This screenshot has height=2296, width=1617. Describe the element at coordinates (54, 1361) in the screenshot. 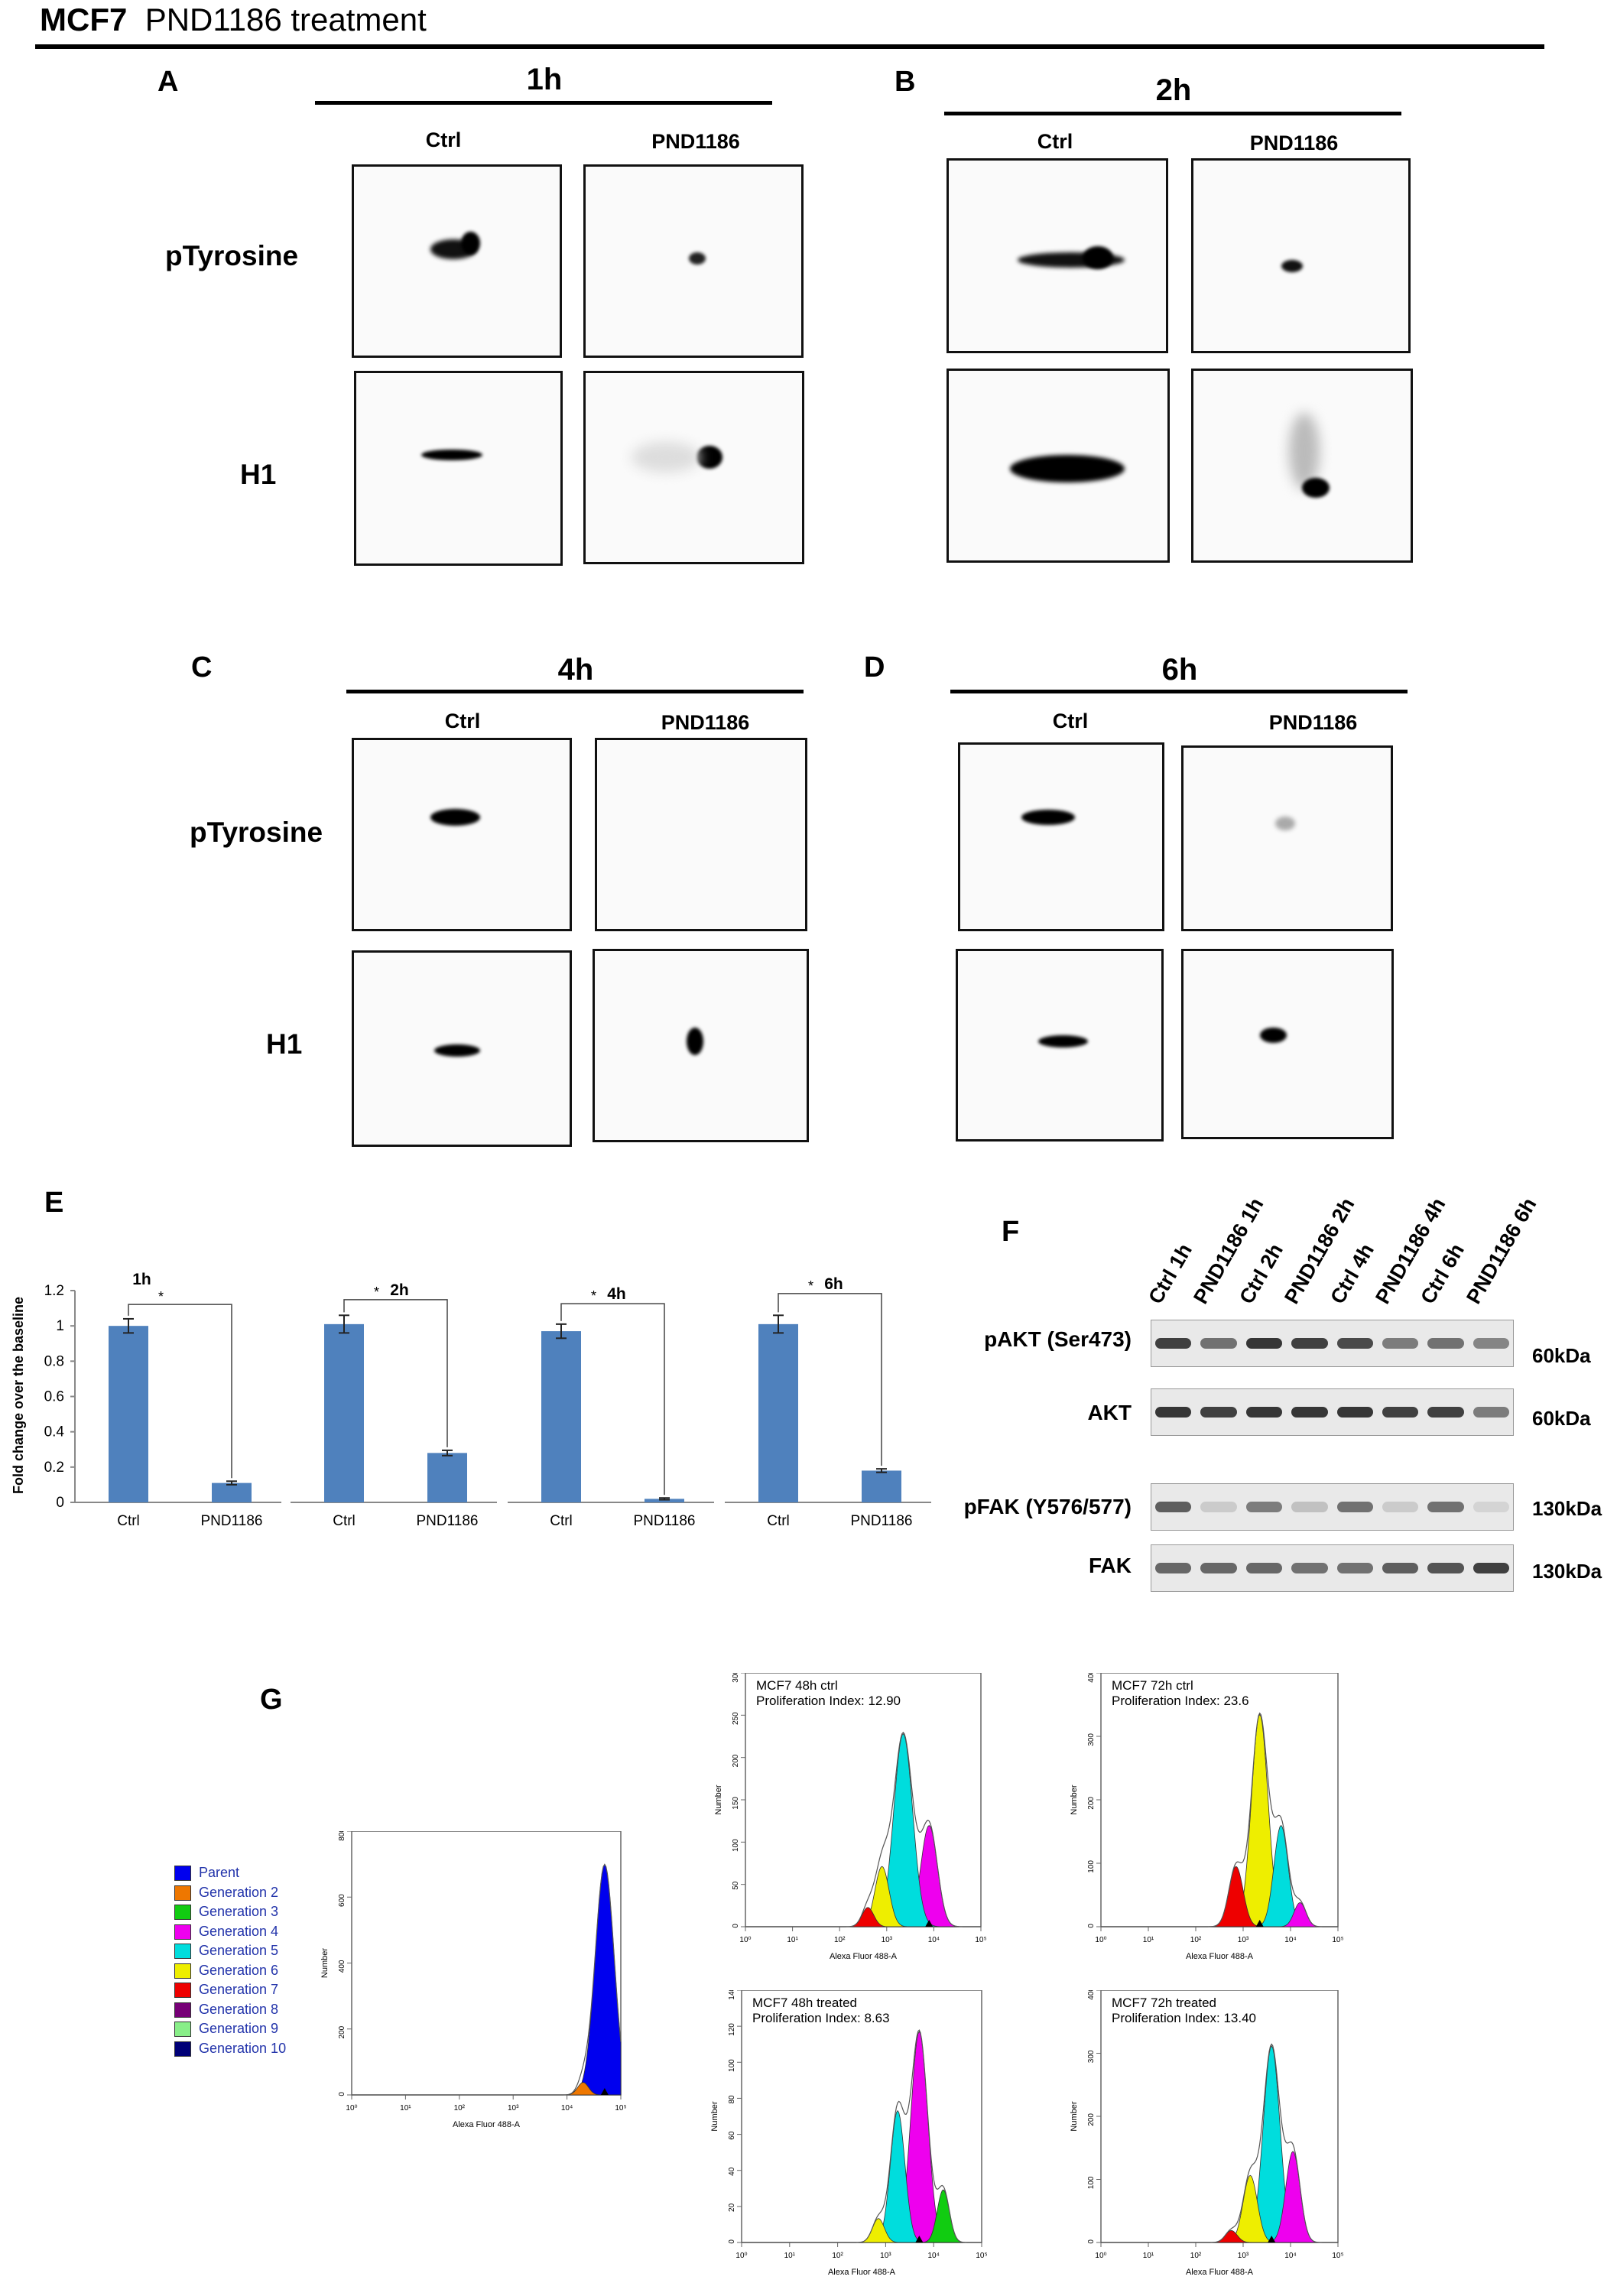

I see `y-tick-label: 0.8` at that location.